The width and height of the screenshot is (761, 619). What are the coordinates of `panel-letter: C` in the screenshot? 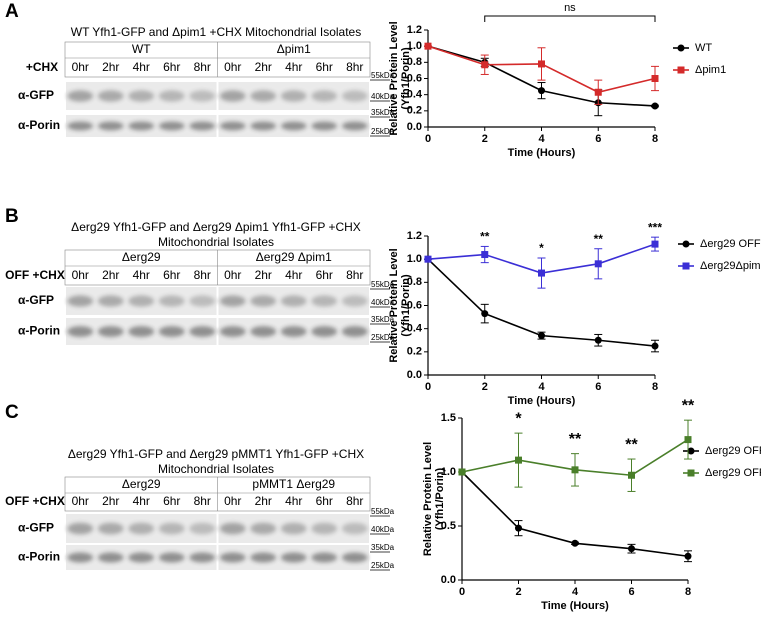 It's located at (12, 412).